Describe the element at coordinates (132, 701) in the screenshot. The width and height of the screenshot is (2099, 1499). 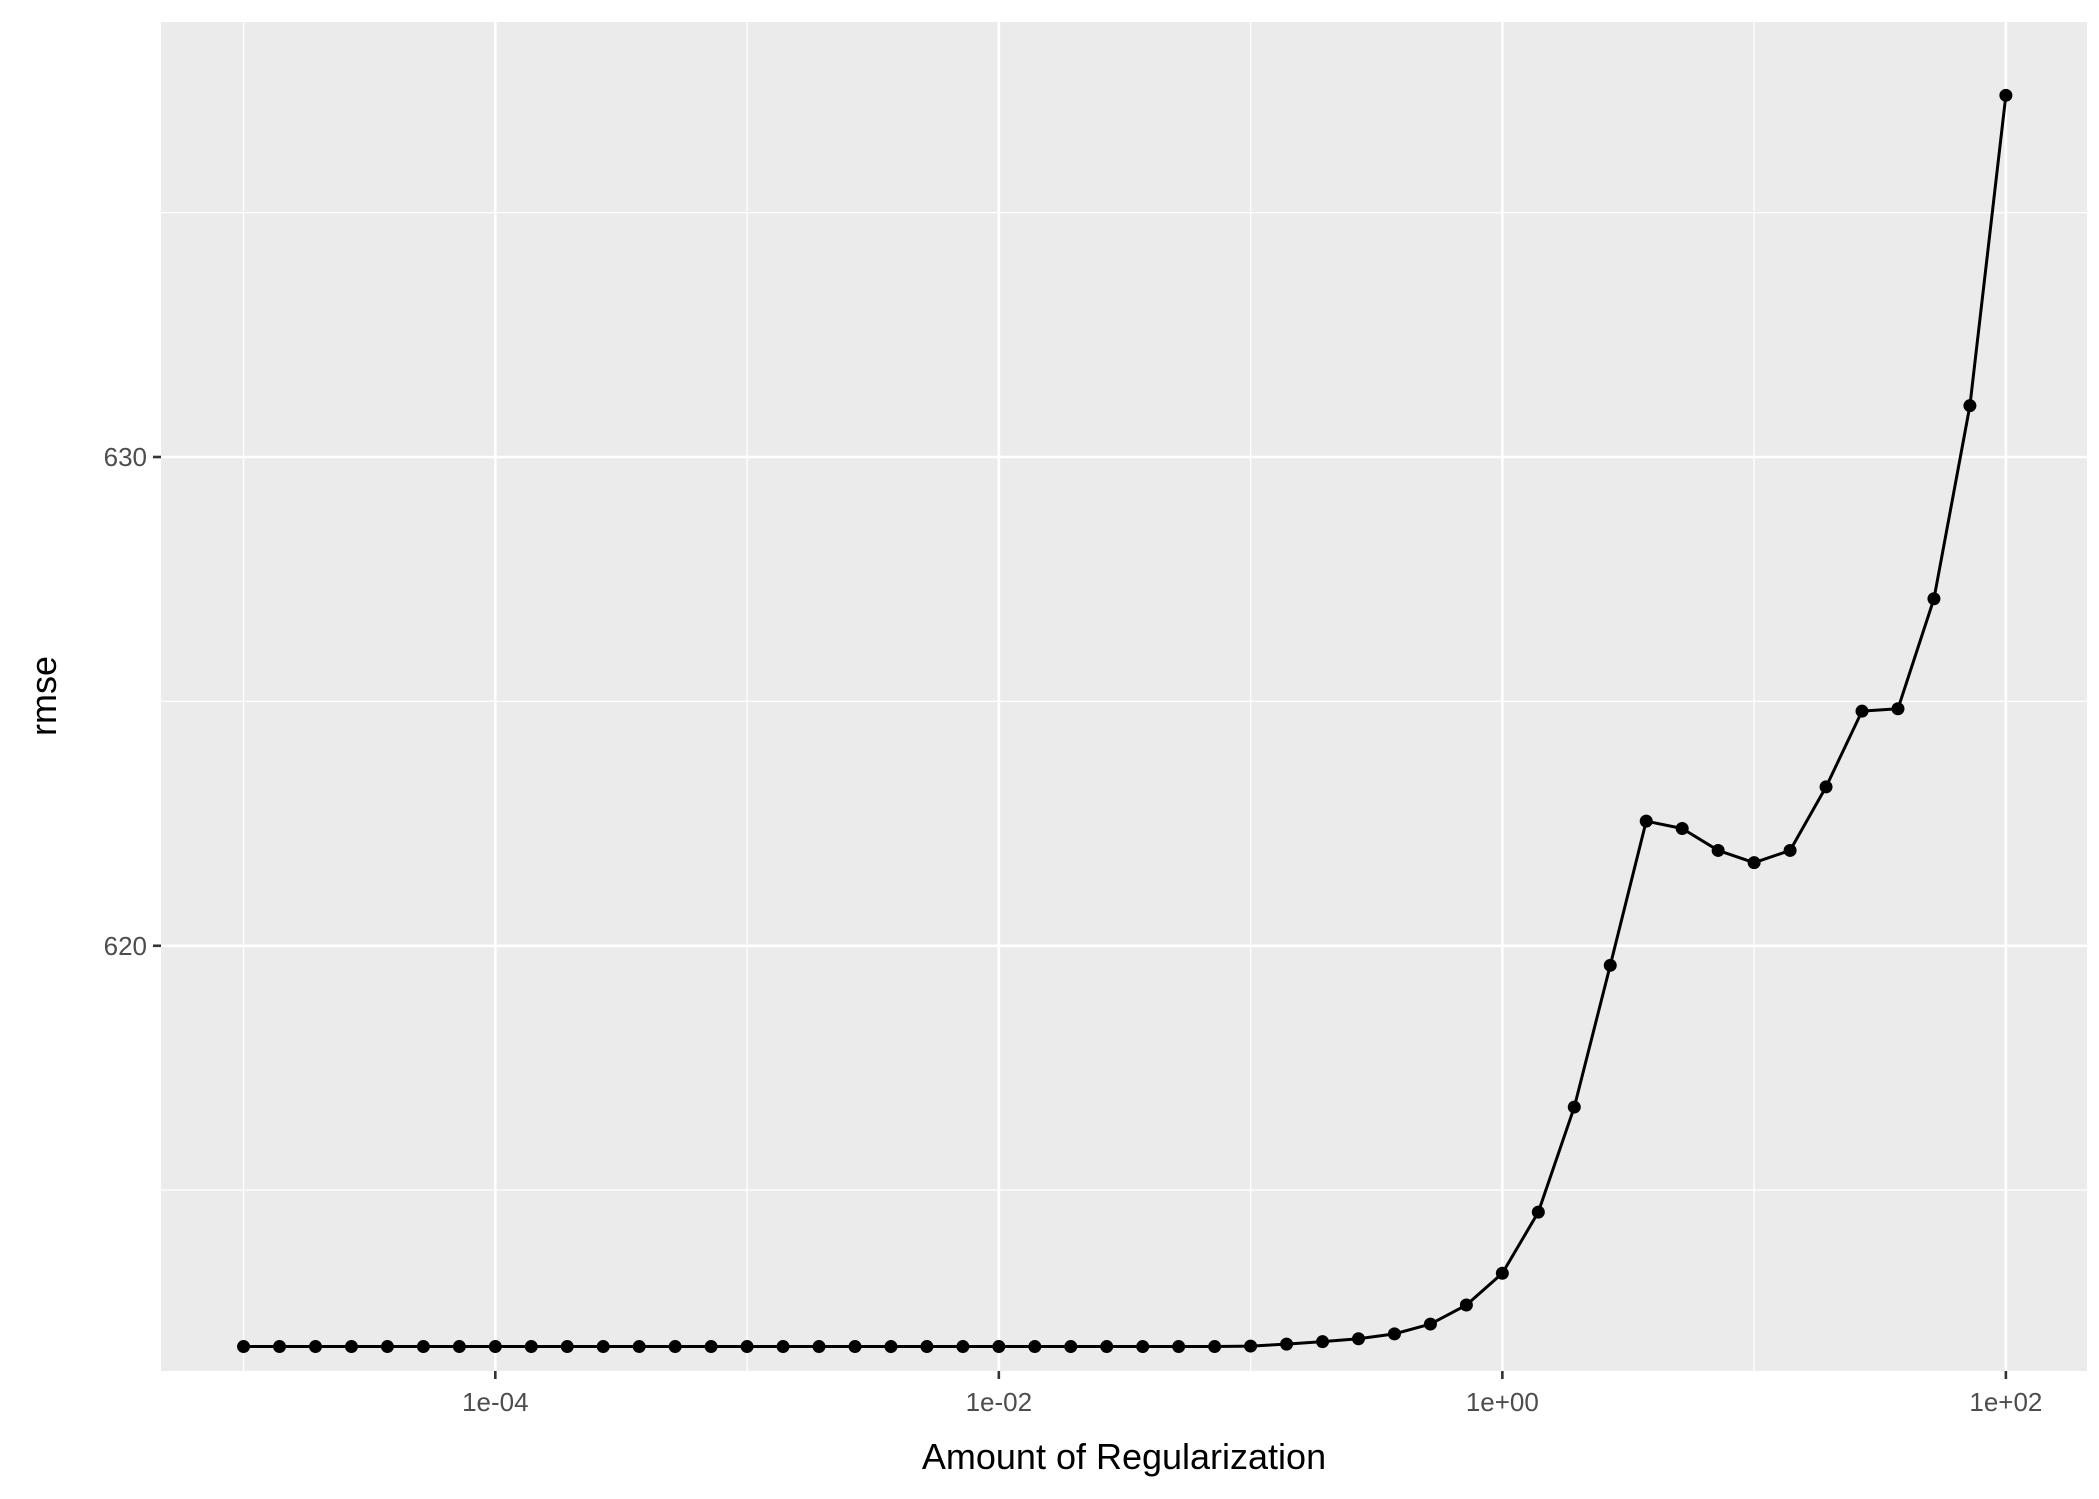
I see `y-axis: 620 630` at that location.